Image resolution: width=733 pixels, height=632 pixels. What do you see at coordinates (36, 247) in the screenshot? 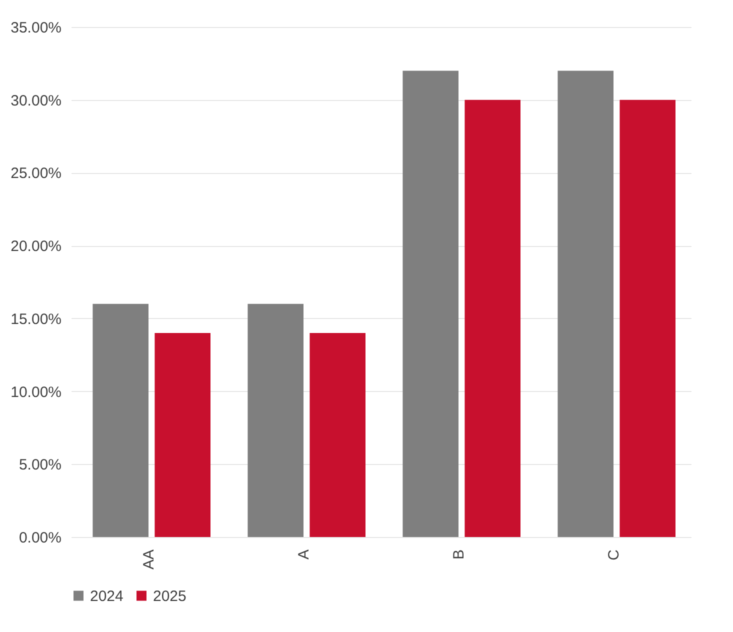
I see `y-tick-label: 20.00%` at bounding box center [36, 247].